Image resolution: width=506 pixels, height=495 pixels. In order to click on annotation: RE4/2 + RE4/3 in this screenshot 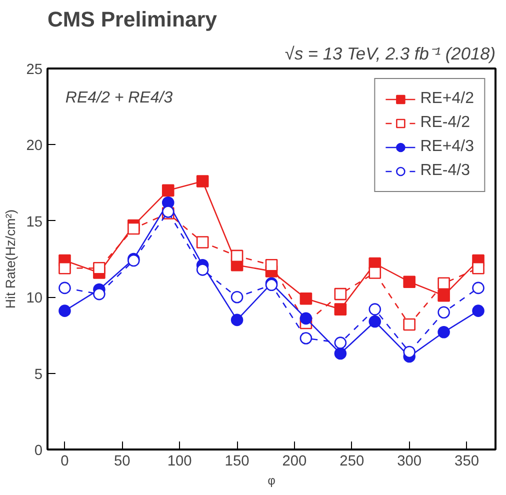, I will do `click(119, 98)`.